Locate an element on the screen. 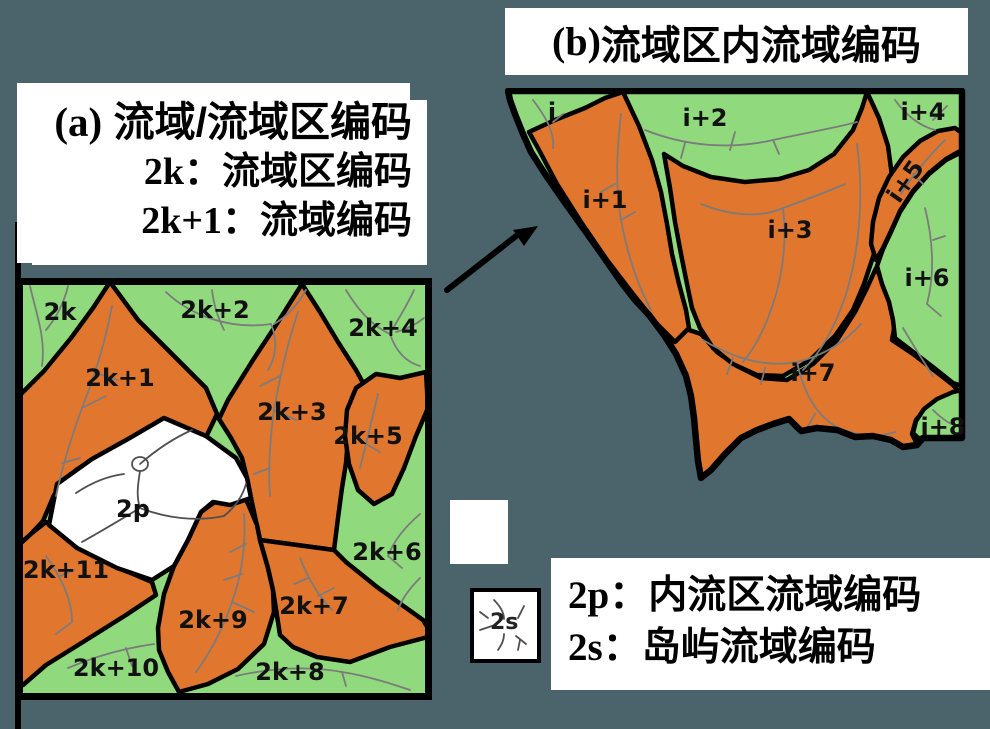  panel-a-title-prefix: (a) is located at coordinates (78, 122).